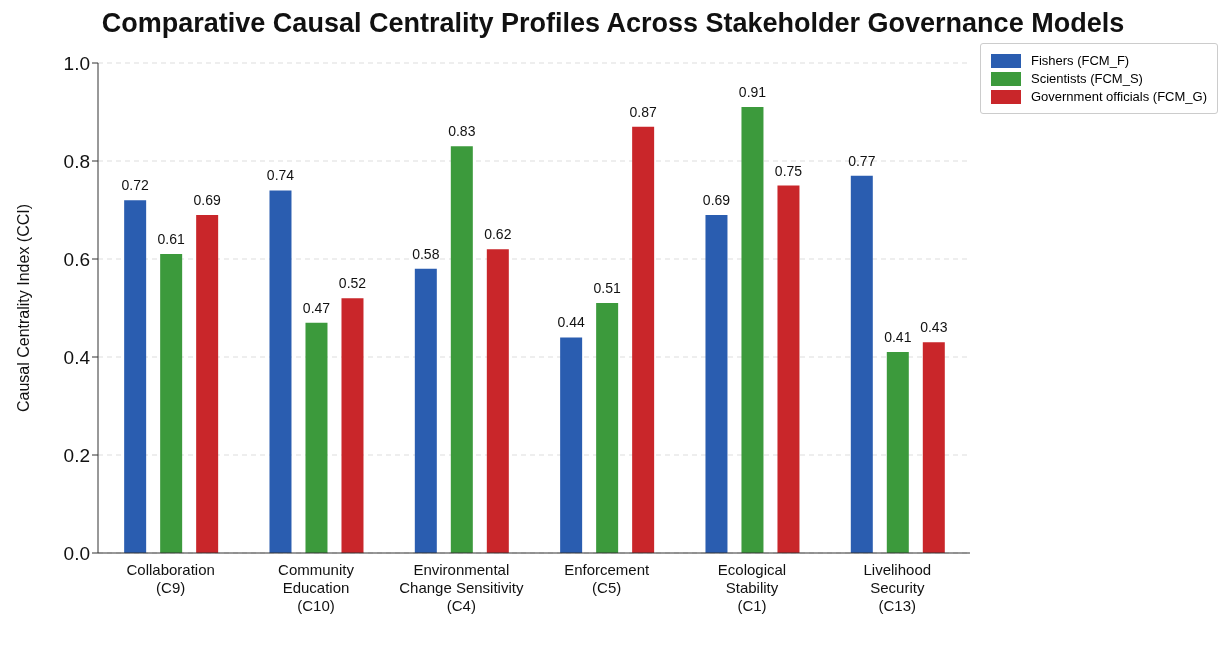 The image size is (1226, 654). What do you see at coordinates (76, 553) in the screenshot?
I see `y-tick-label: 0.0` at bounding box center [76, 553].